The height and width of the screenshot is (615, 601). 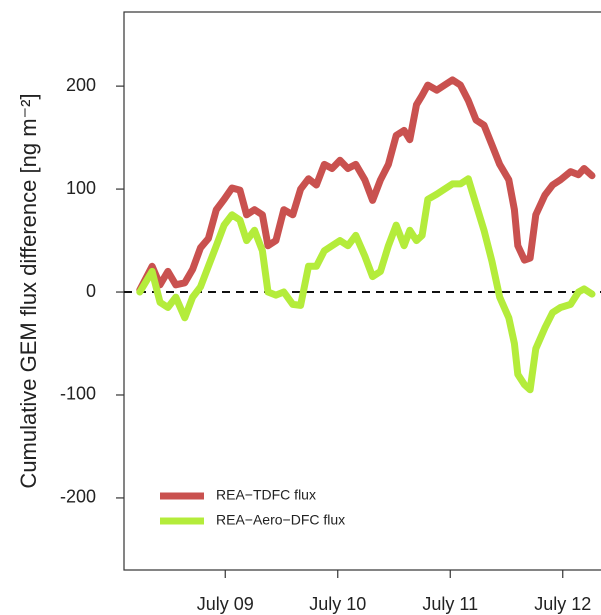 I want to click on y-tick-label: 200, so click(x=81, y=85).